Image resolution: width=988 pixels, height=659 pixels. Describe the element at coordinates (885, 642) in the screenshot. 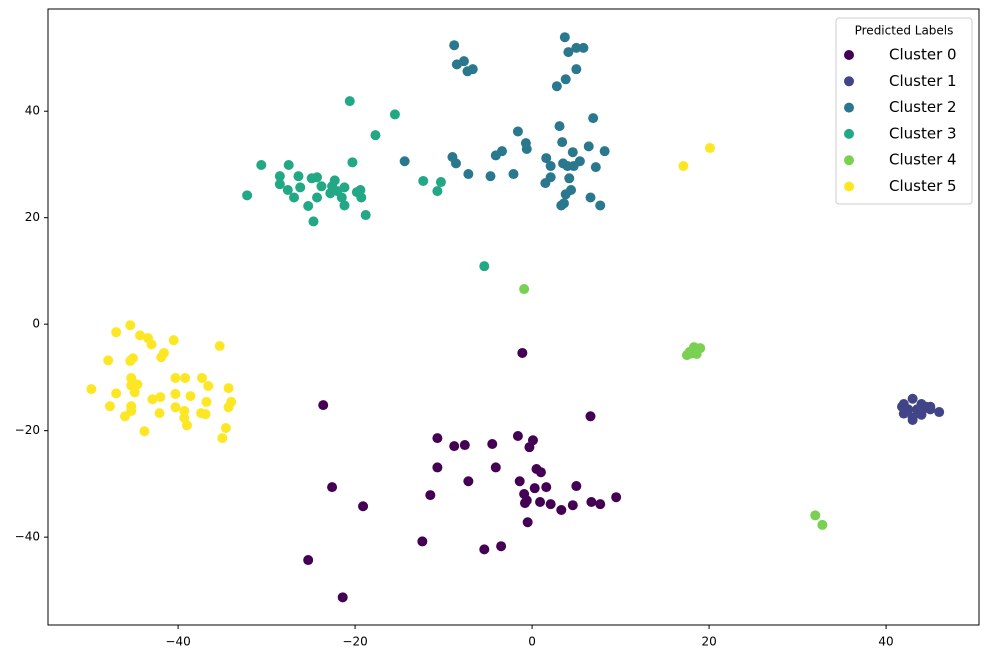

I see `x-tick-label: 40` at that location.